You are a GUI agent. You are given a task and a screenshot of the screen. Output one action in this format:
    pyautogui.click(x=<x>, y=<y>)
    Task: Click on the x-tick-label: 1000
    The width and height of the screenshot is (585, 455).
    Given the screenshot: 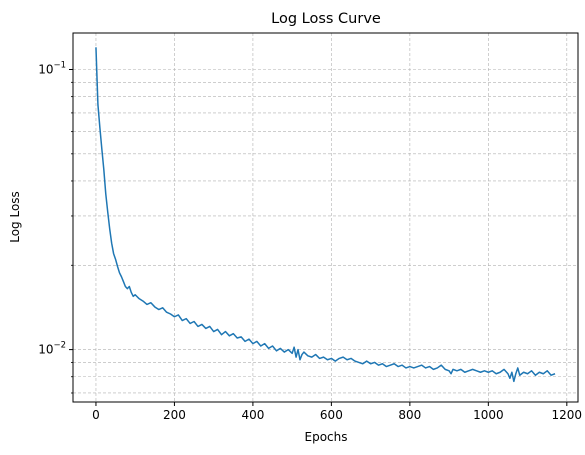 What is the action you would take?
    pyautogui.click(x=488, y=415)
    